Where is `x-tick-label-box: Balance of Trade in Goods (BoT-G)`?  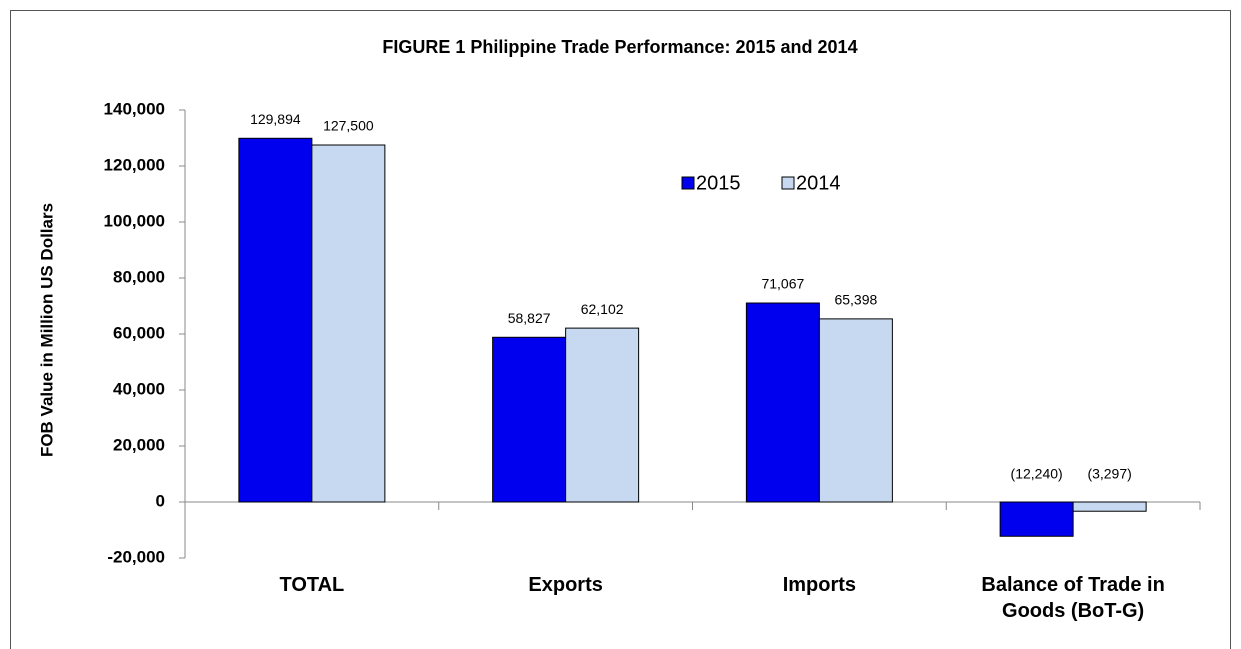 x-tick-label-box: Balance of Trade in Goods (BoT-G) is located at coordinates (1073, 598).